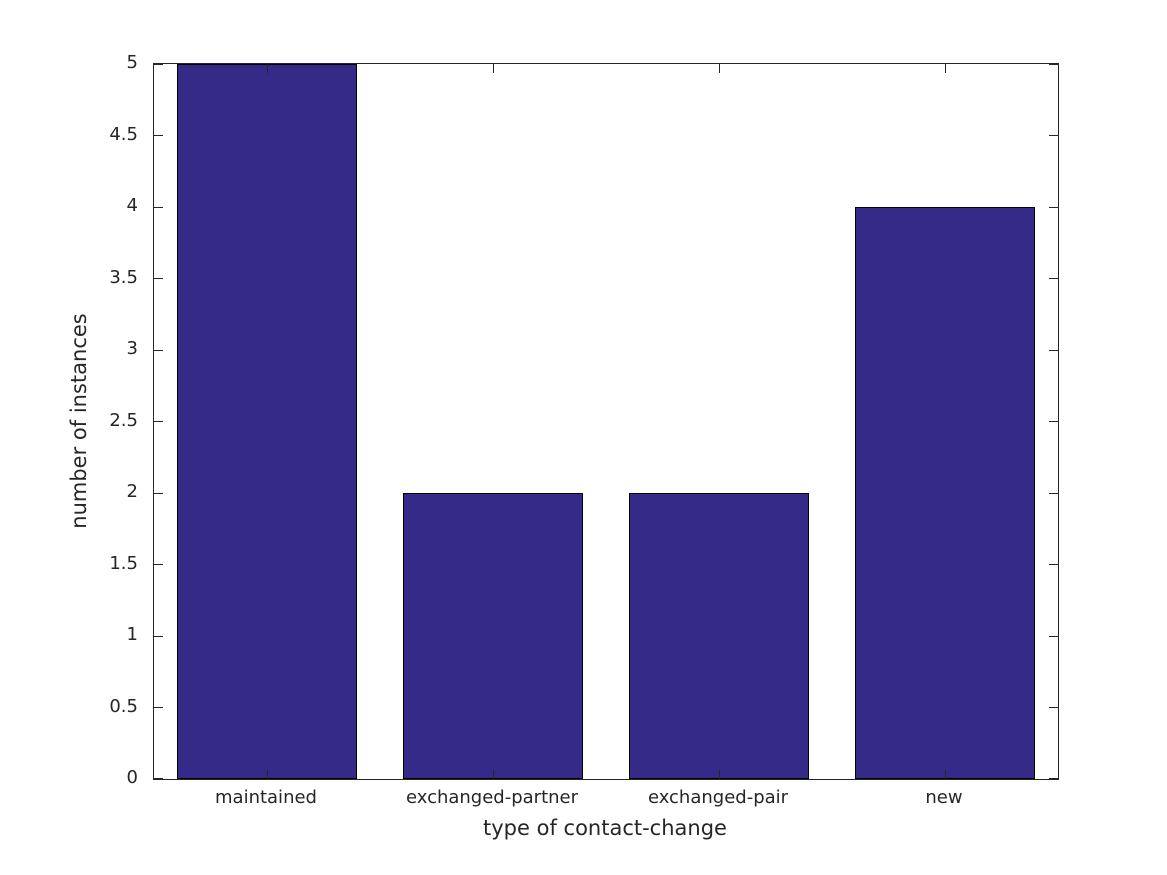 This screenshot has height=875, width=1167. I want to click on bar-exchanged-partner, so click(493, 636).